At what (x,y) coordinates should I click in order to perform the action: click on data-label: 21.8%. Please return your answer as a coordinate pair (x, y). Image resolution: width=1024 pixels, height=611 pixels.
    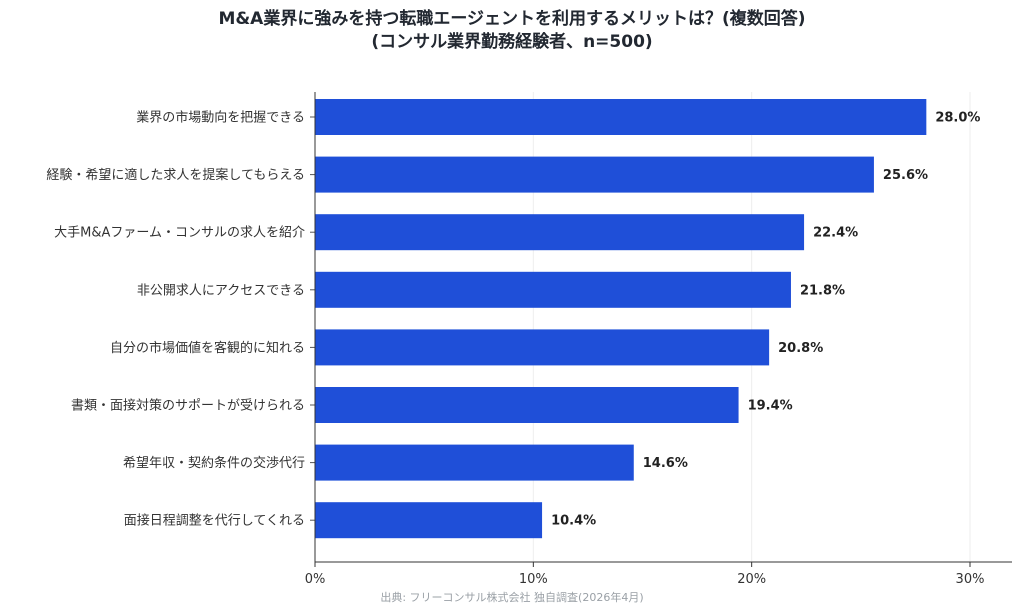
    Looking at the image, I should click on (822, 290).